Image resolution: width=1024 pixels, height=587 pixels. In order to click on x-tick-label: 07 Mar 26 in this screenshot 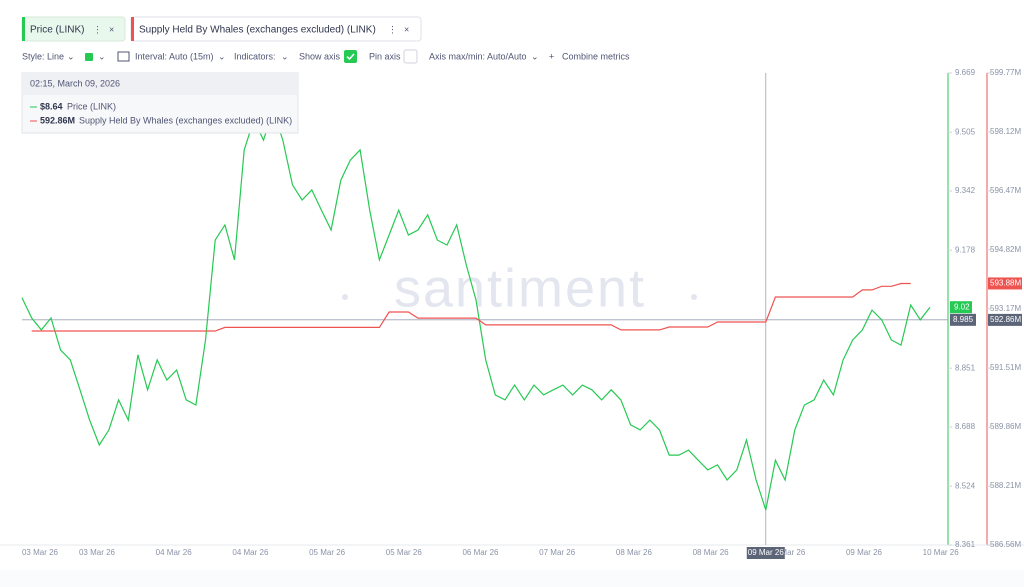, I will do `click(557, 552)`.